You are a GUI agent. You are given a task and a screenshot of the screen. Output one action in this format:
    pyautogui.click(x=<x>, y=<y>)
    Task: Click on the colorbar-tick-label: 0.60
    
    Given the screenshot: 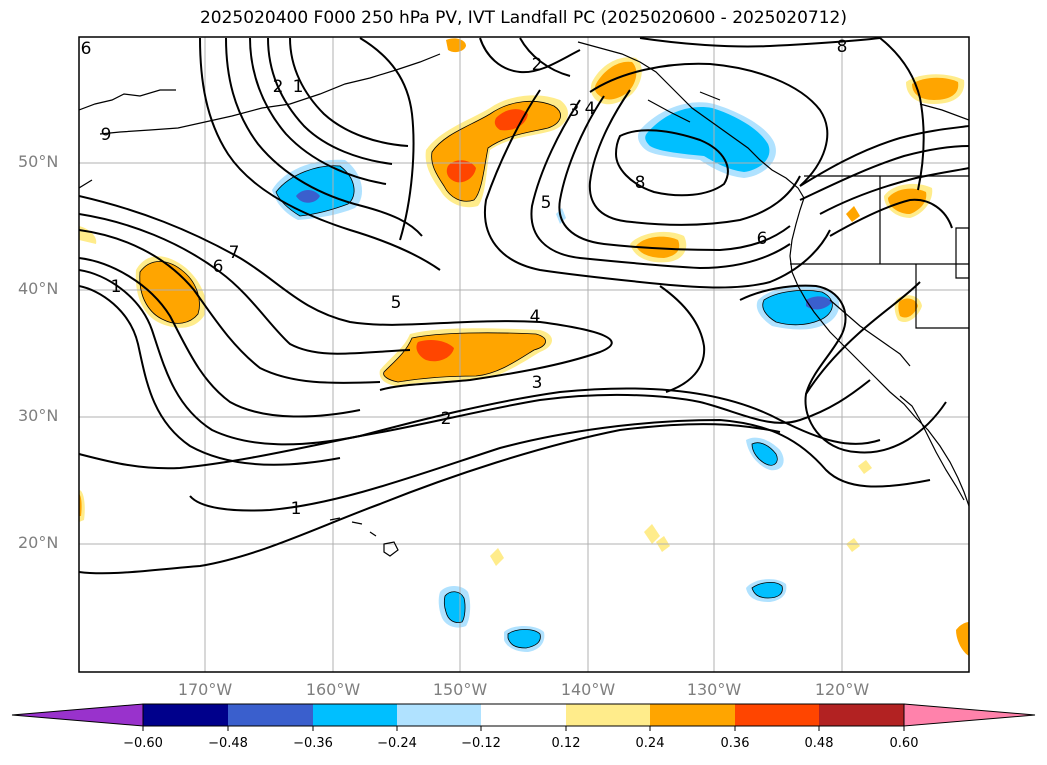 What is the action you would take?
    pyautogui.click(x=904, y=743)
    